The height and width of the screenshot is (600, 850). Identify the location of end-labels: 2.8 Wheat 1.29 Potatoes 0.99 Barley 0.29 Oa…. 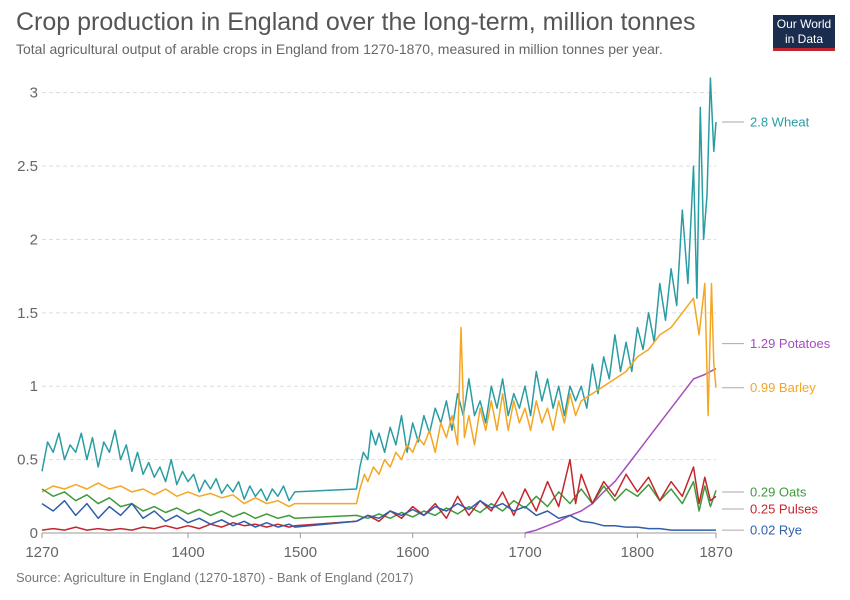
(776, 326).